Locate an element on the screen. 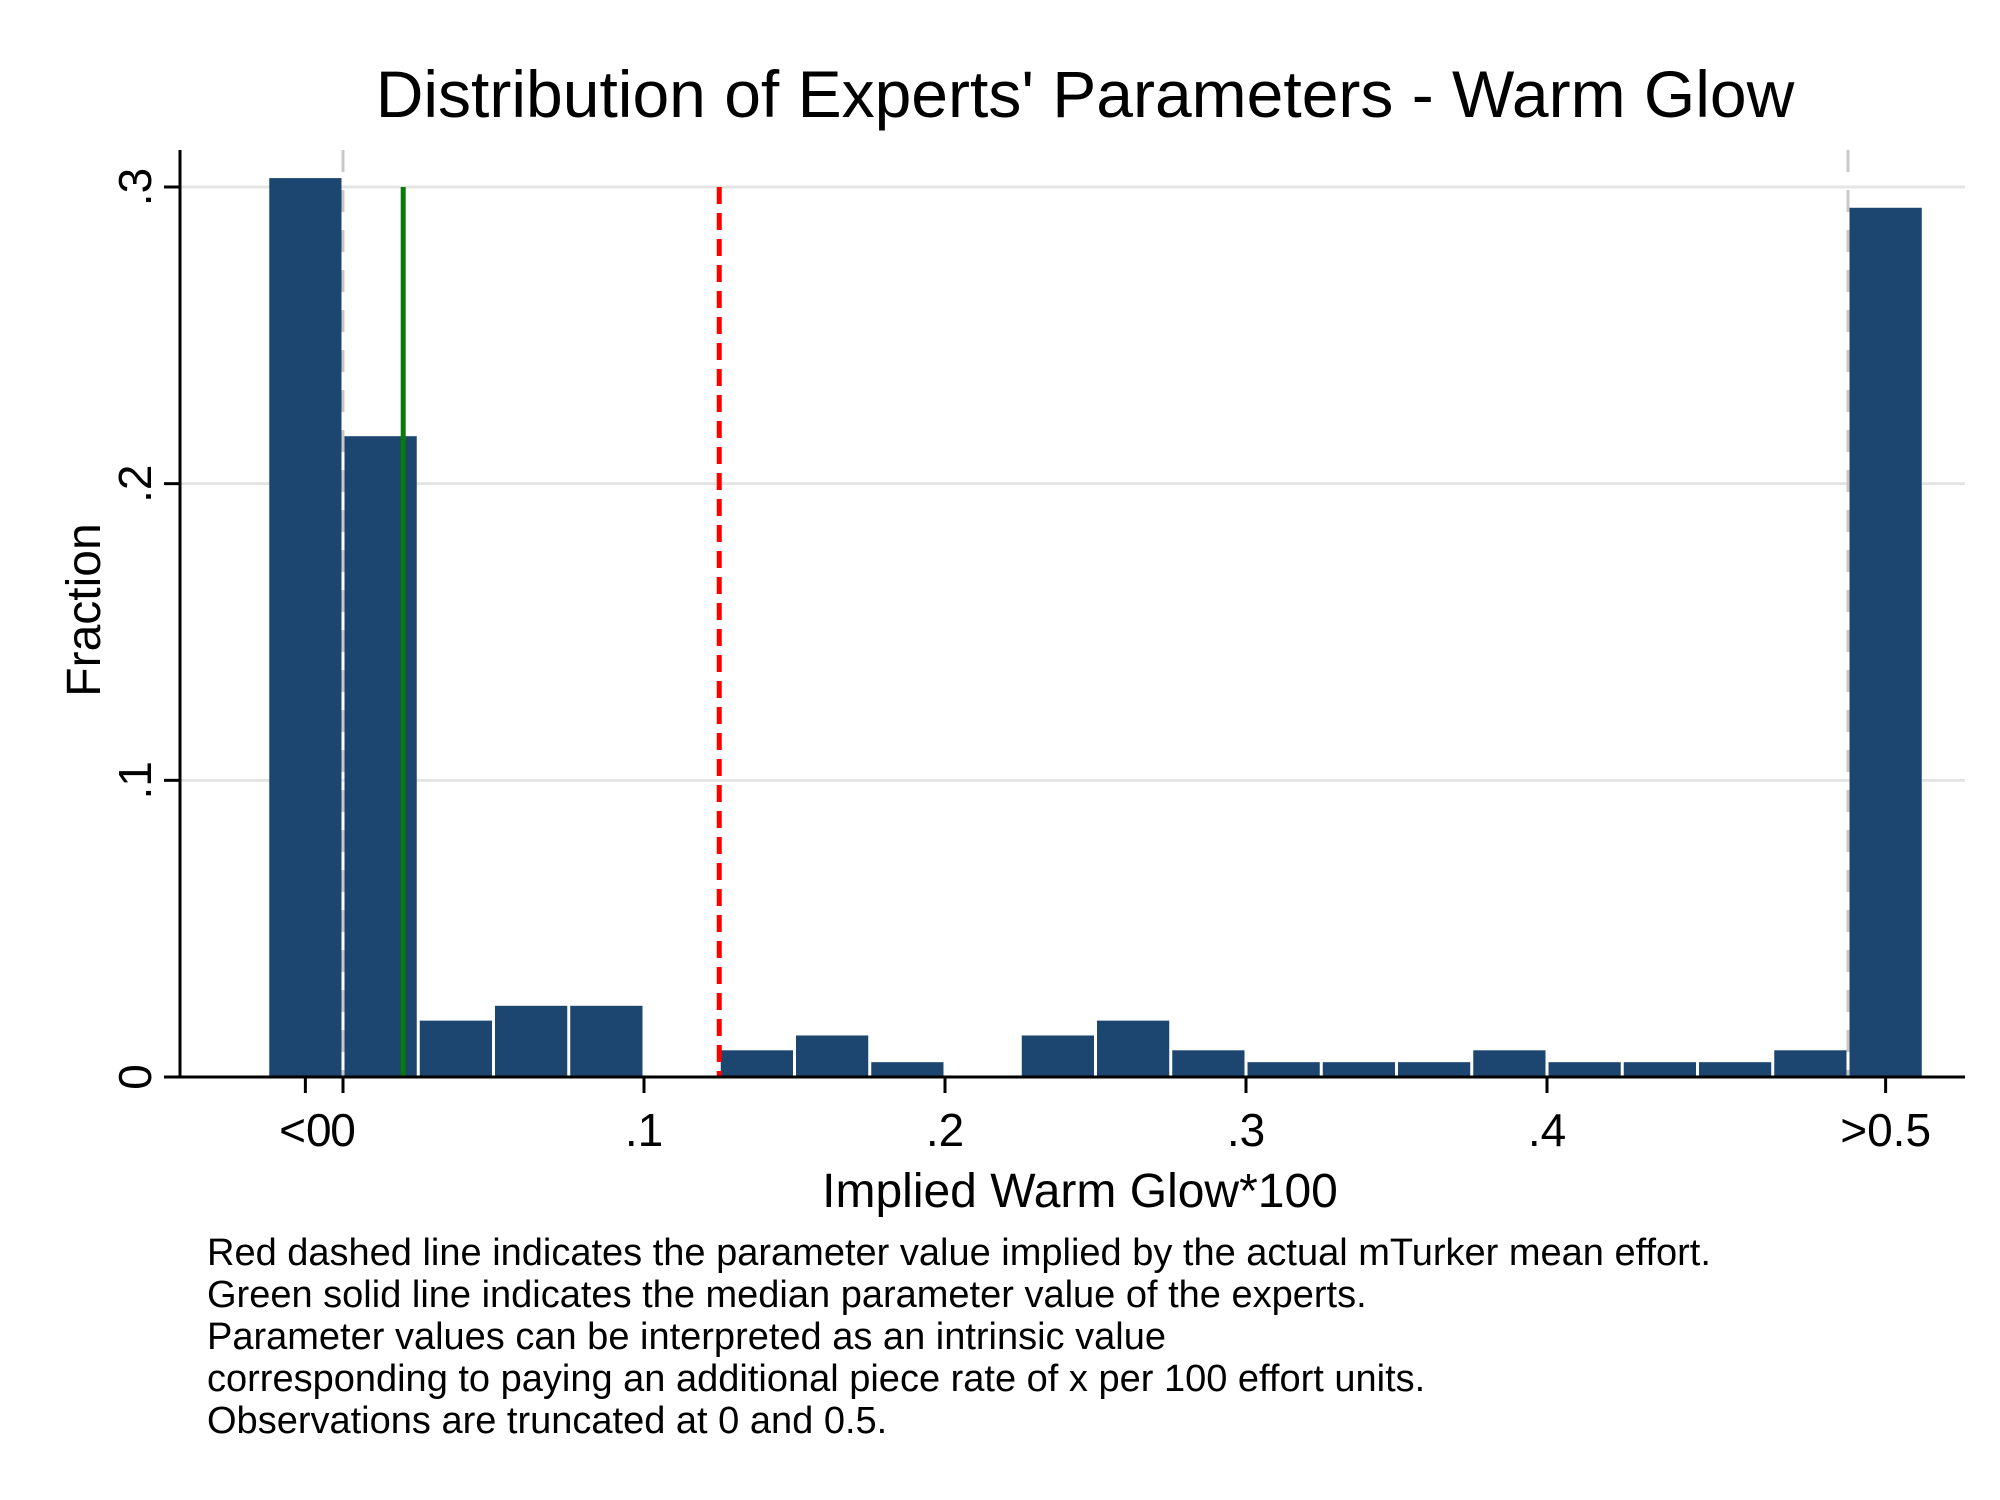 Image resolution: width=2000 pixels, height=1500 pixels. reference-lines is located at coordinates (561, 632).